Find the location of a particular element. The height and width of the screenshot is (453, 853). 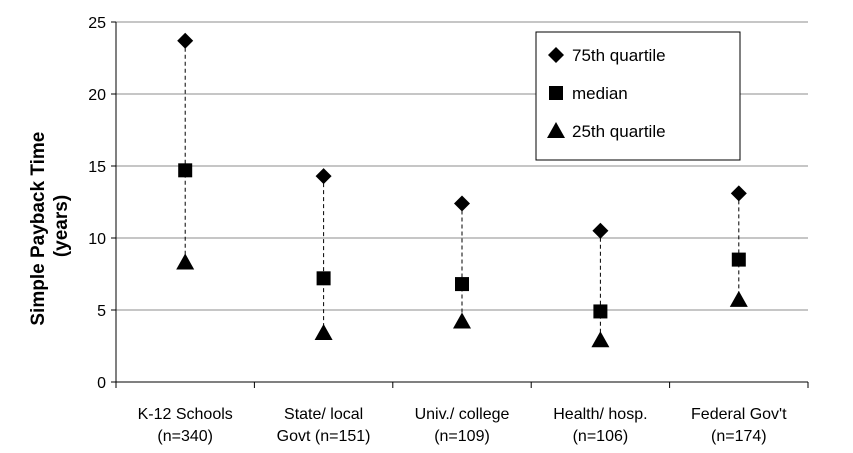

y-tick-label: 25 is located at coordinates (97, 23).